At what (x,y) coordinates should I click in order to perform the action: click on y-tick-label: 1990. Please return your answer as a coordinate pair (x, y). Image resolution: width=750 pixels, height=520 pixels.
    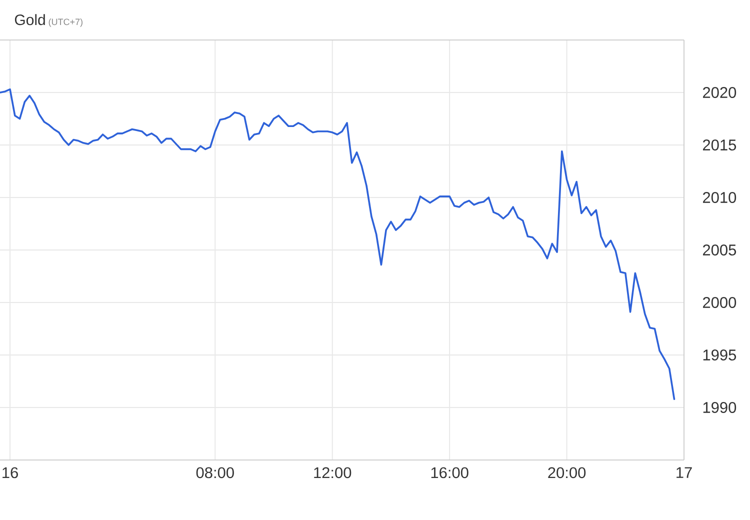
    Looking at the image, I should click on (719, 407).